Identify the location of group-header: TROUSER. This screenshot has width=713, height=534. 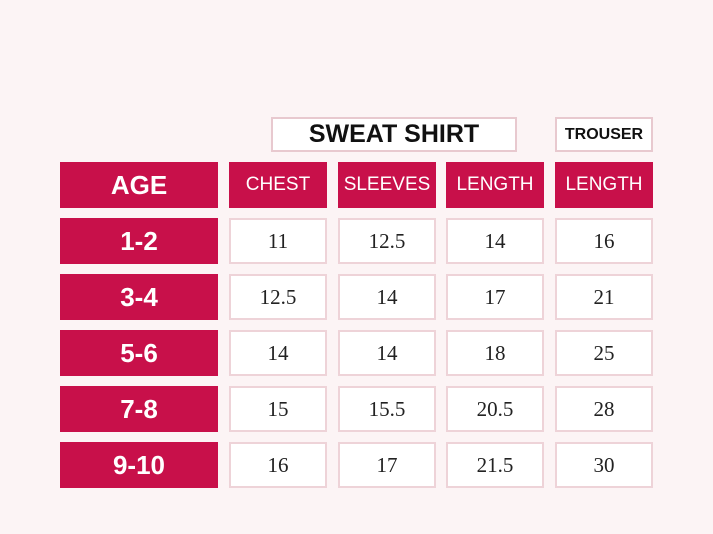
(604, 134).